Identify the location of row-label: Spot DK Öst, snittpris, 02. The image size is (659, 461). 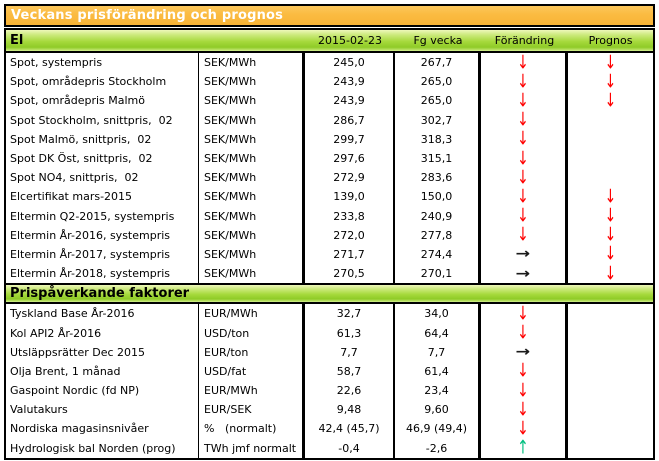
(102, 158).